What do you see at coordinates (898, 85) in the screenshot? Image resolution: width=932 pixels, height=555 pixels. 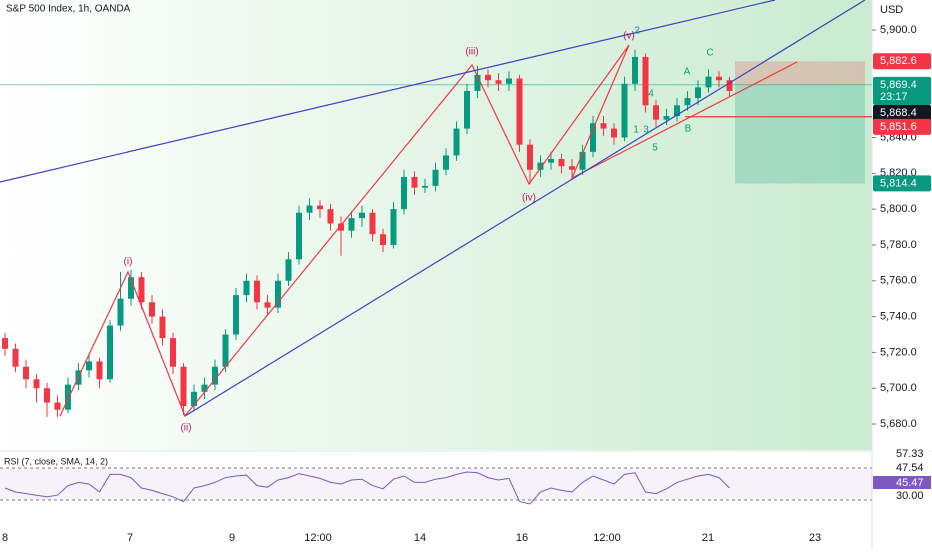 I see `entry-label: 5,869.4` at bounding box center [898, 85].